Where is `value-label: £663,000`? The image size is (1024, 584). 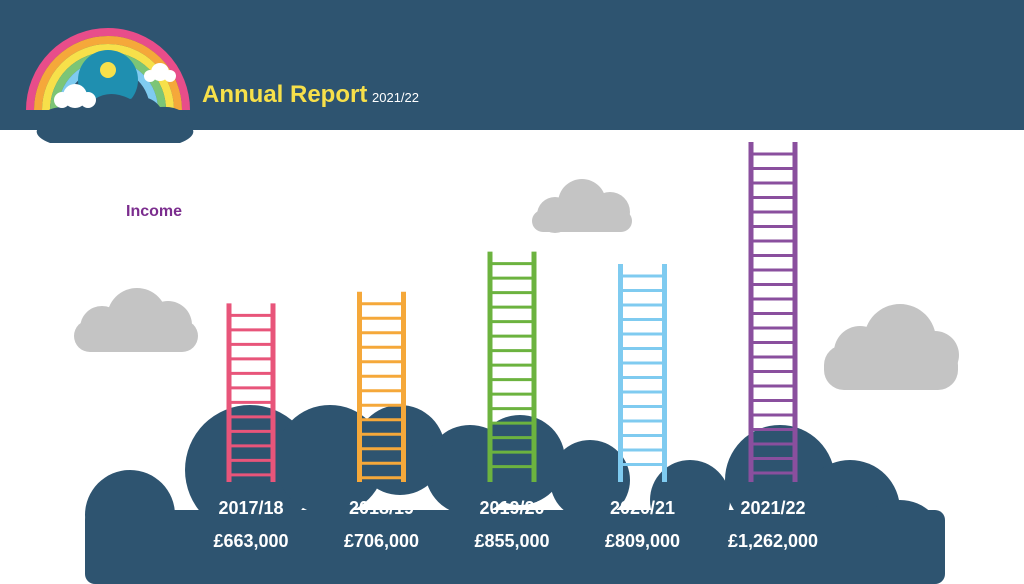
value-label: £663,000 is located at coordinates (250, 541).